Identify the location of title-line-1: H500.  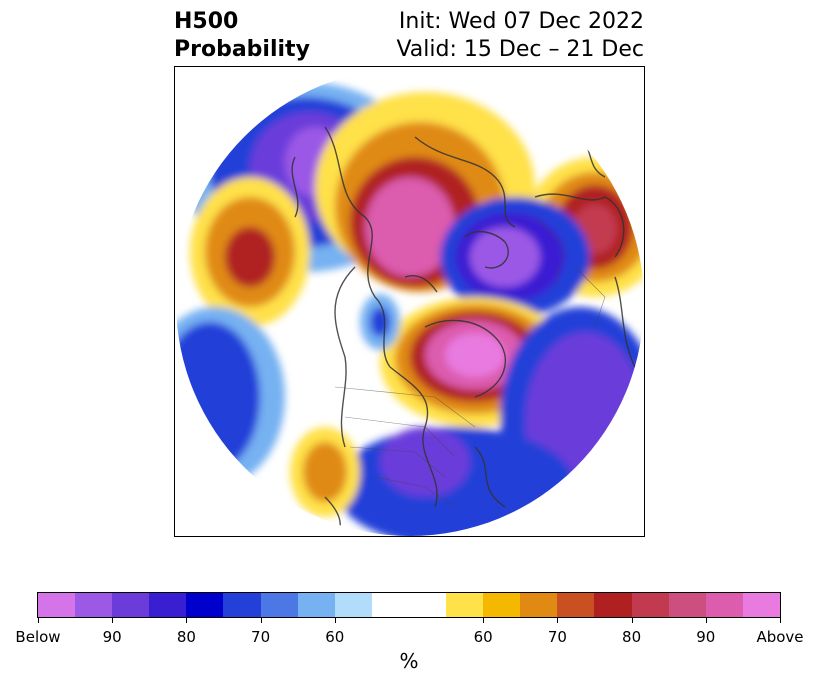
(206, 21).